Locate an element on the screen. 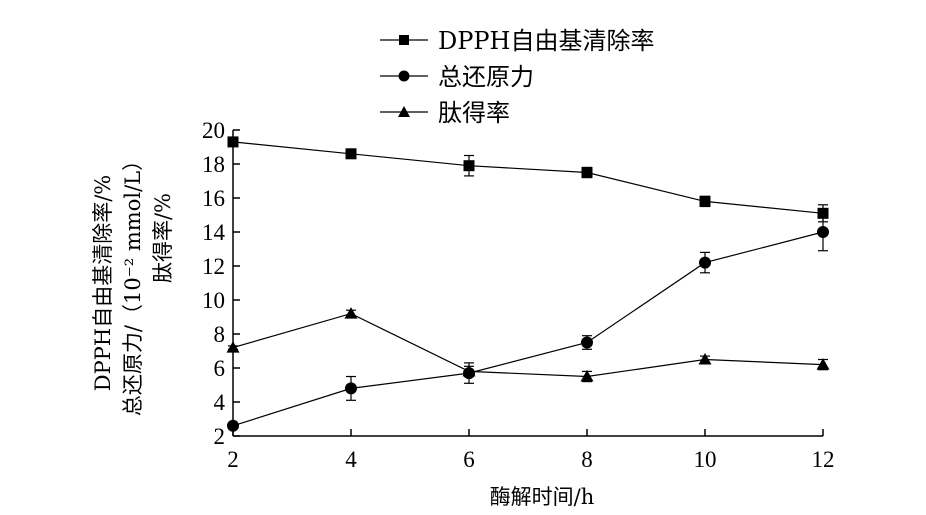 The image size is (926, 515). legend-label-peptide-yield: 肽得率 is located at coordinates (474, 113).